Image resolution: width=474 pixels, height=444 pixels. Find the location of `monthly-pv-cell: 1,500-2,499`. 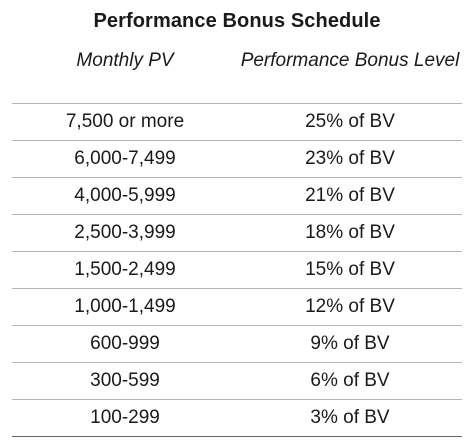

monthly-pv-cell: 1,500-2,499 is located at coordinates (125, 269).